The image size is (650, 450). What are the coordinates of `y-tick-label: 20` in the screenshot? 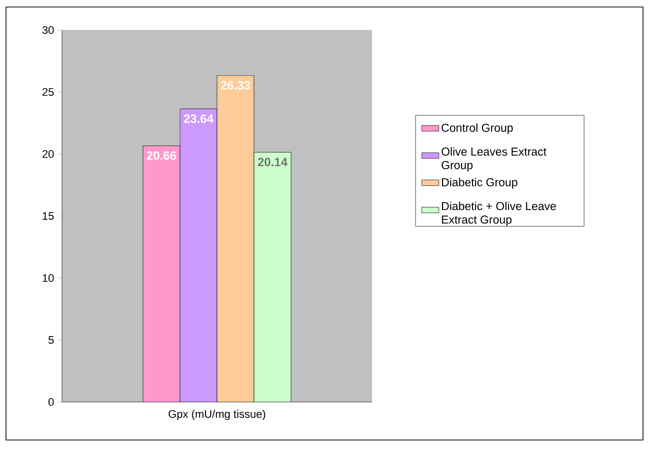 It's located at (48, 154).